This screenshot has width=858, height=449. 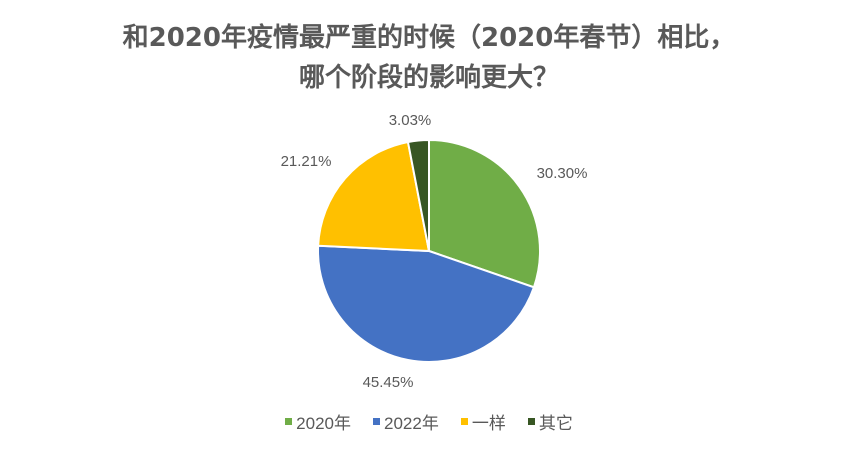 I want to click on legend-label: 一样, so click(x=488, y=423).